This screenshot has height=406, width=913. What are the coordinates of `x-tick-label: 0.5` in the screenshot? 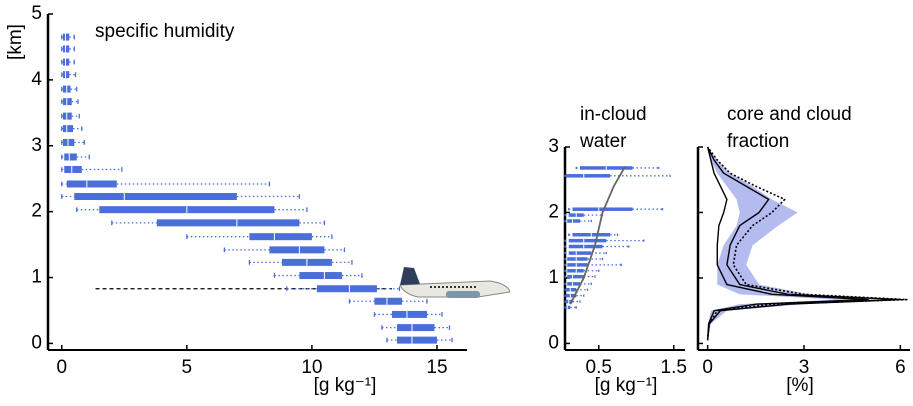 It's located at (599, 367).